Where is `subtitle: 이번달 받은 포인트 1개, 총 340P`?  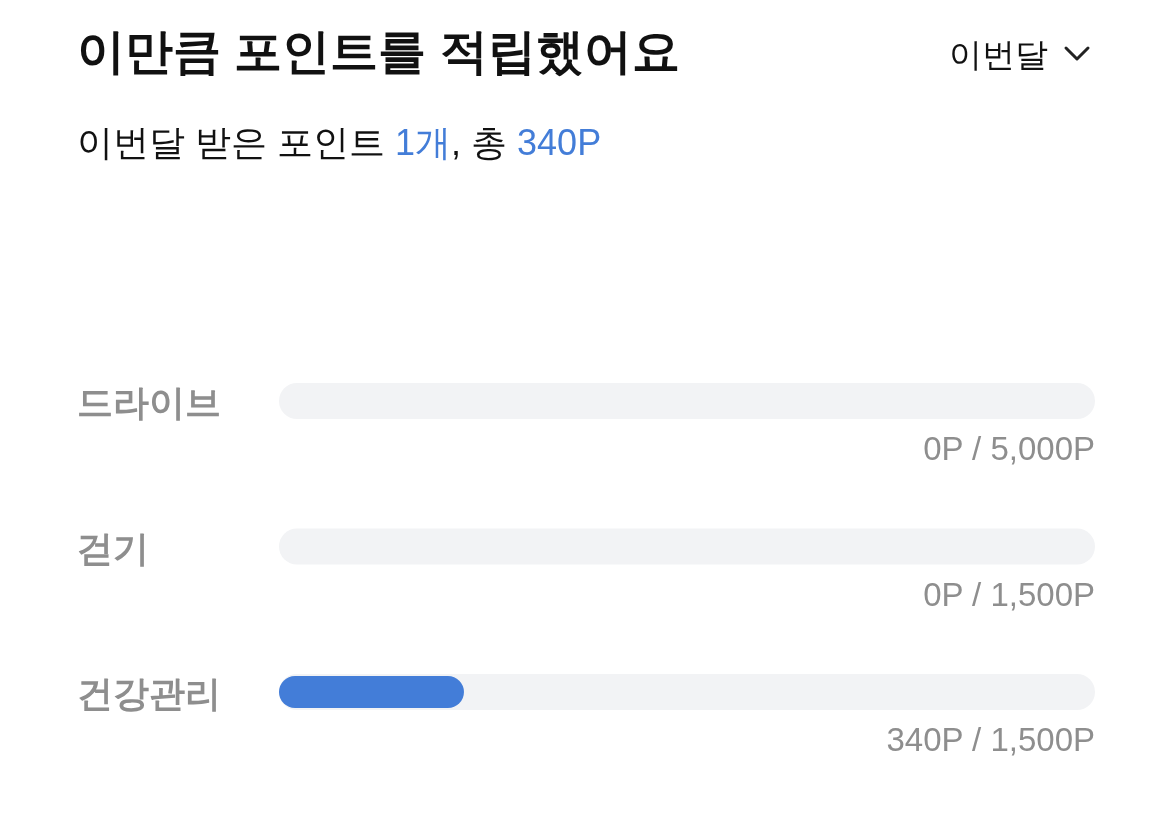
subtitle: 이번달 받은 포인트 1개, 총 340P is located at coordinates (339, 142).